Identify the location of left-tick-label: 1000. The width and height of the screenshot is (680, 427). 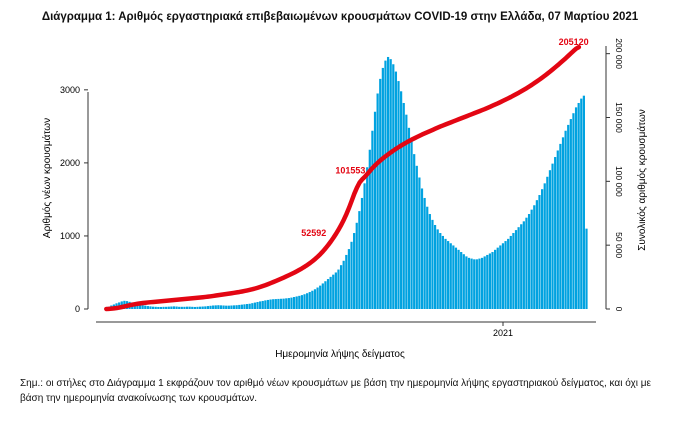
(70, 236).